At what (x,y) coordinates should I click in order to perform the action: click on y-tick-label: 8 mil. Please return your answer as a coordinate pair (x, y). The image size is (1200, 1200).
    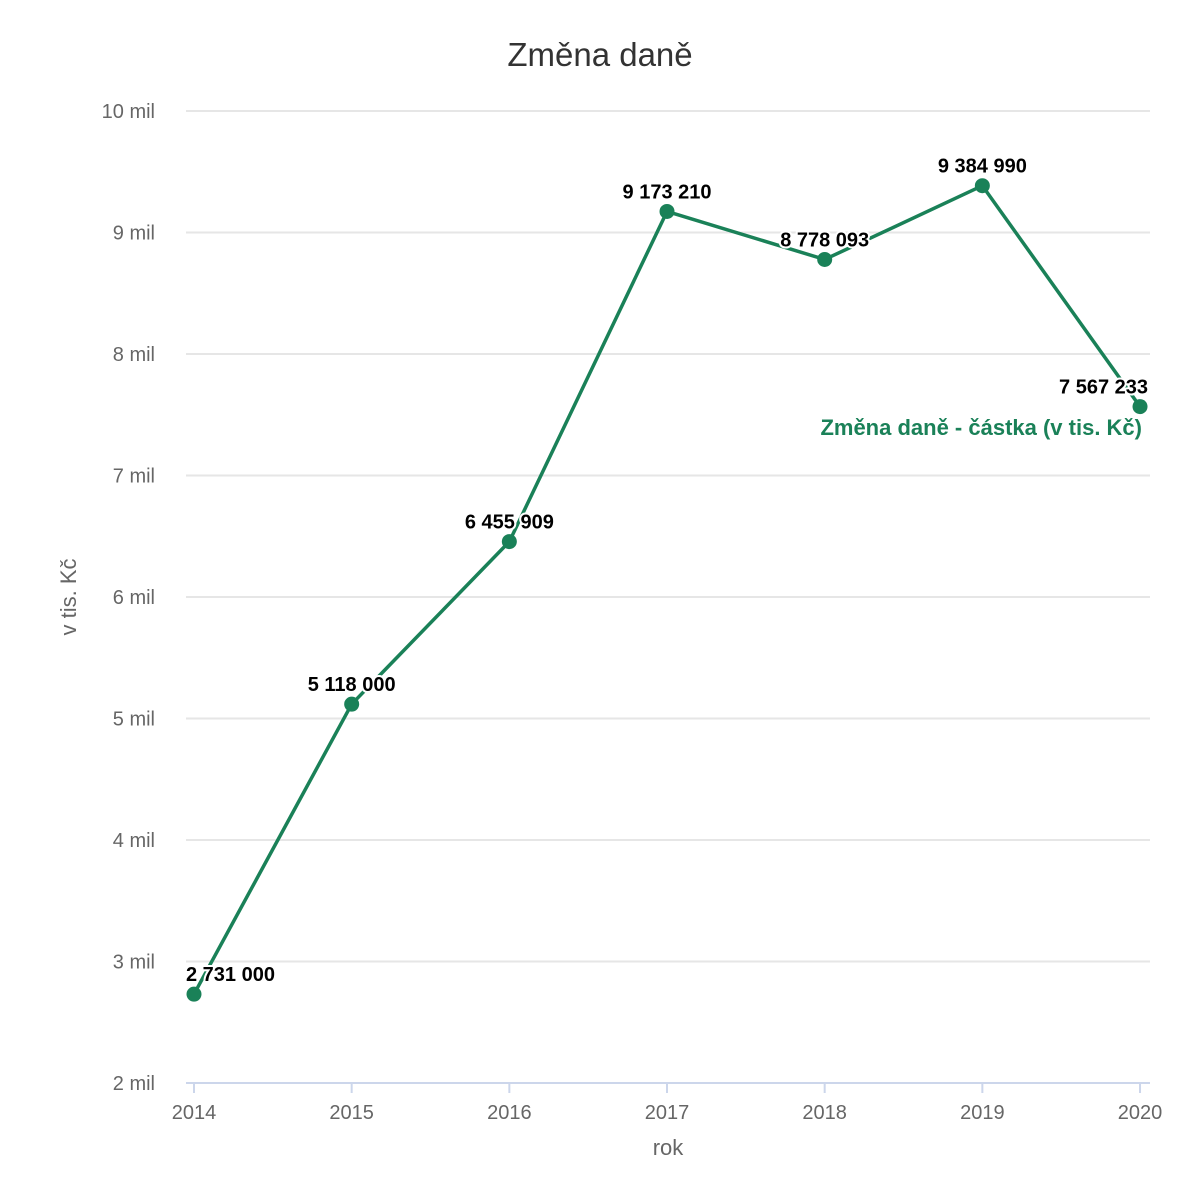
    Looking at the image, I should click on (134, 355).